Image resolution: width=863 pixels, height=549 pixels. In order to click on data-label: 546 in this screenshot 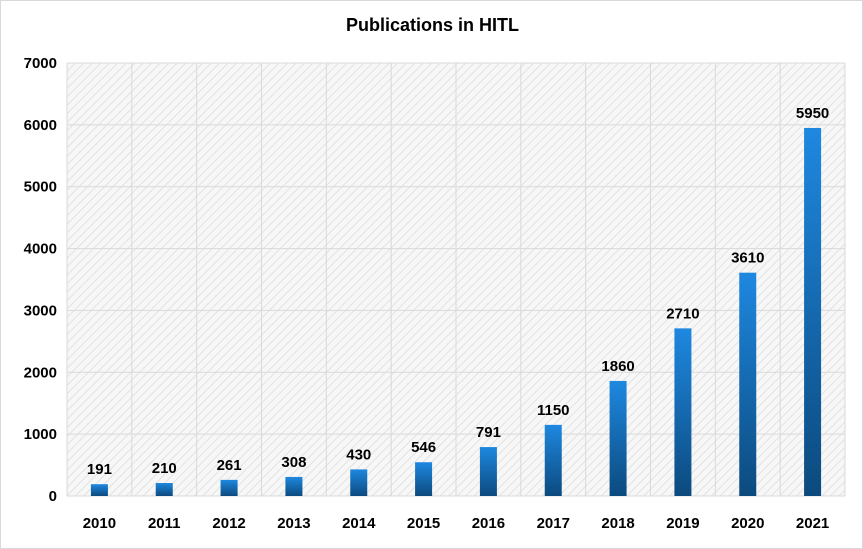, I will do `click(423, 447)`.